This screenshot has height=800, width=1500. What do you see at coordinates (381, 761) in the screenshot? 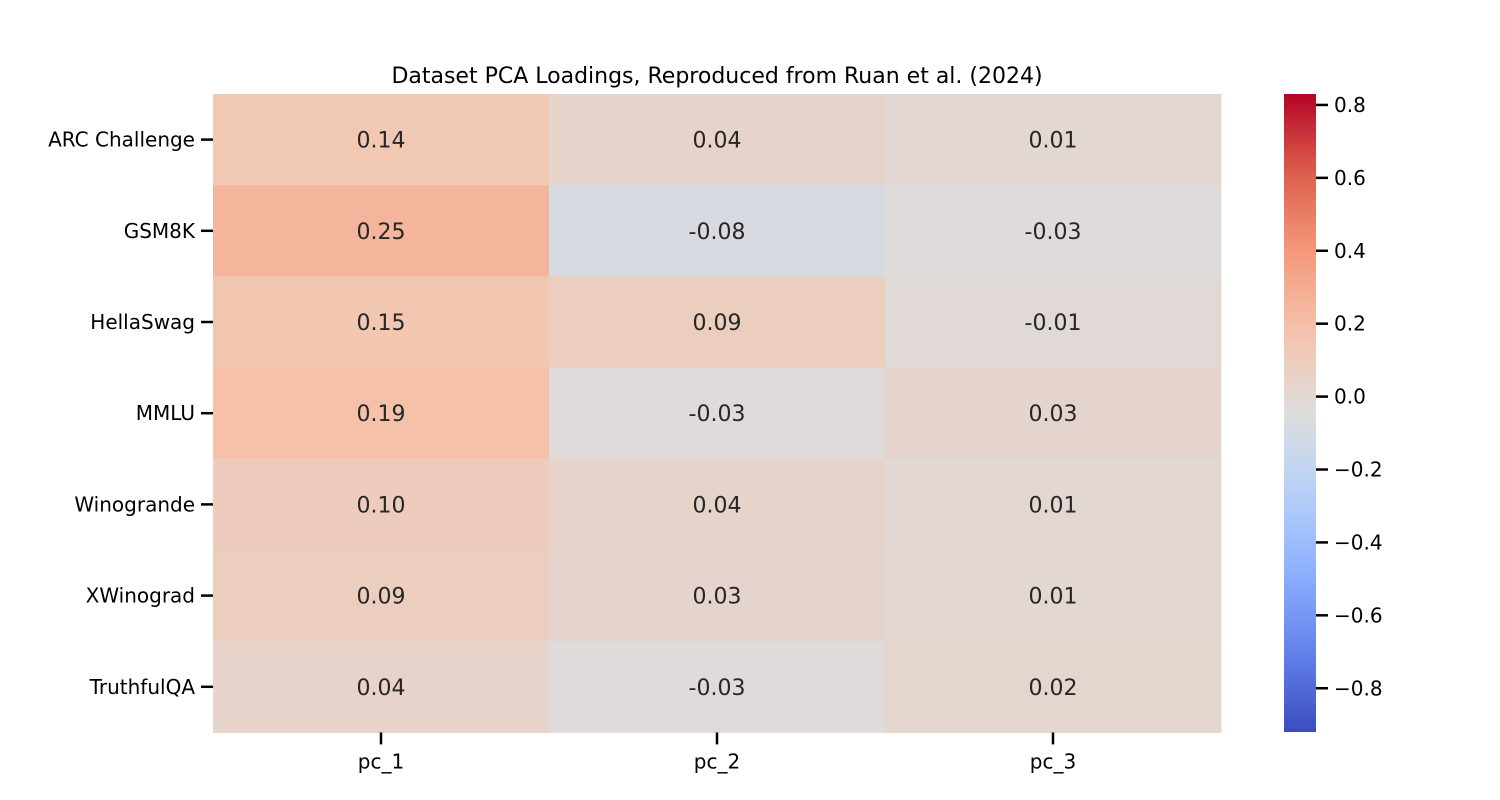
I see `x-tick-label: pc_1` at bounding box center [381, 761].